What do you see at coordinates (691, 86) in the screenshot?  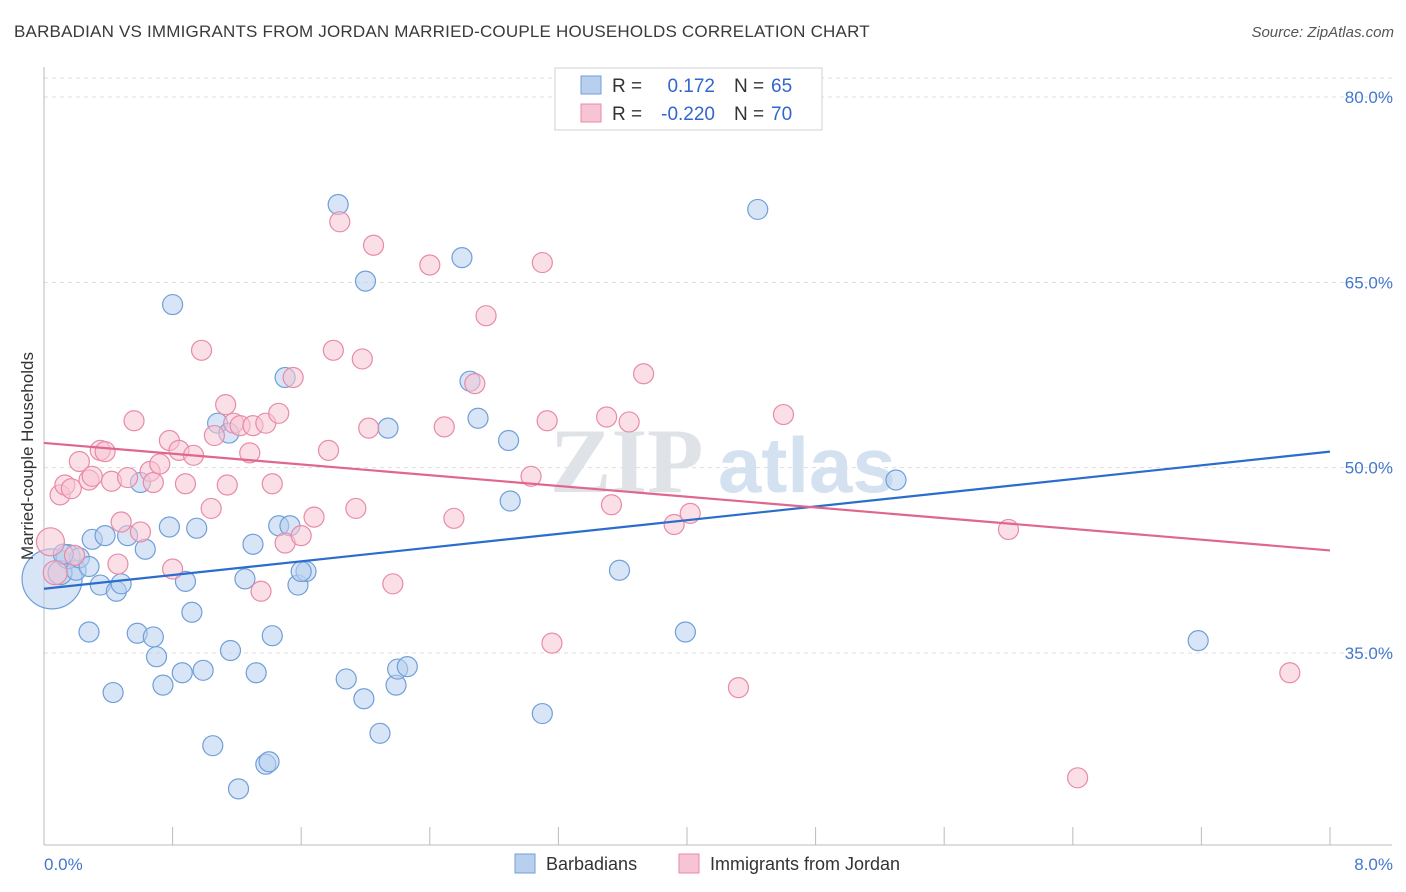 I see `legend-r-value-1: 0.172` at bounding box center [691, 86].